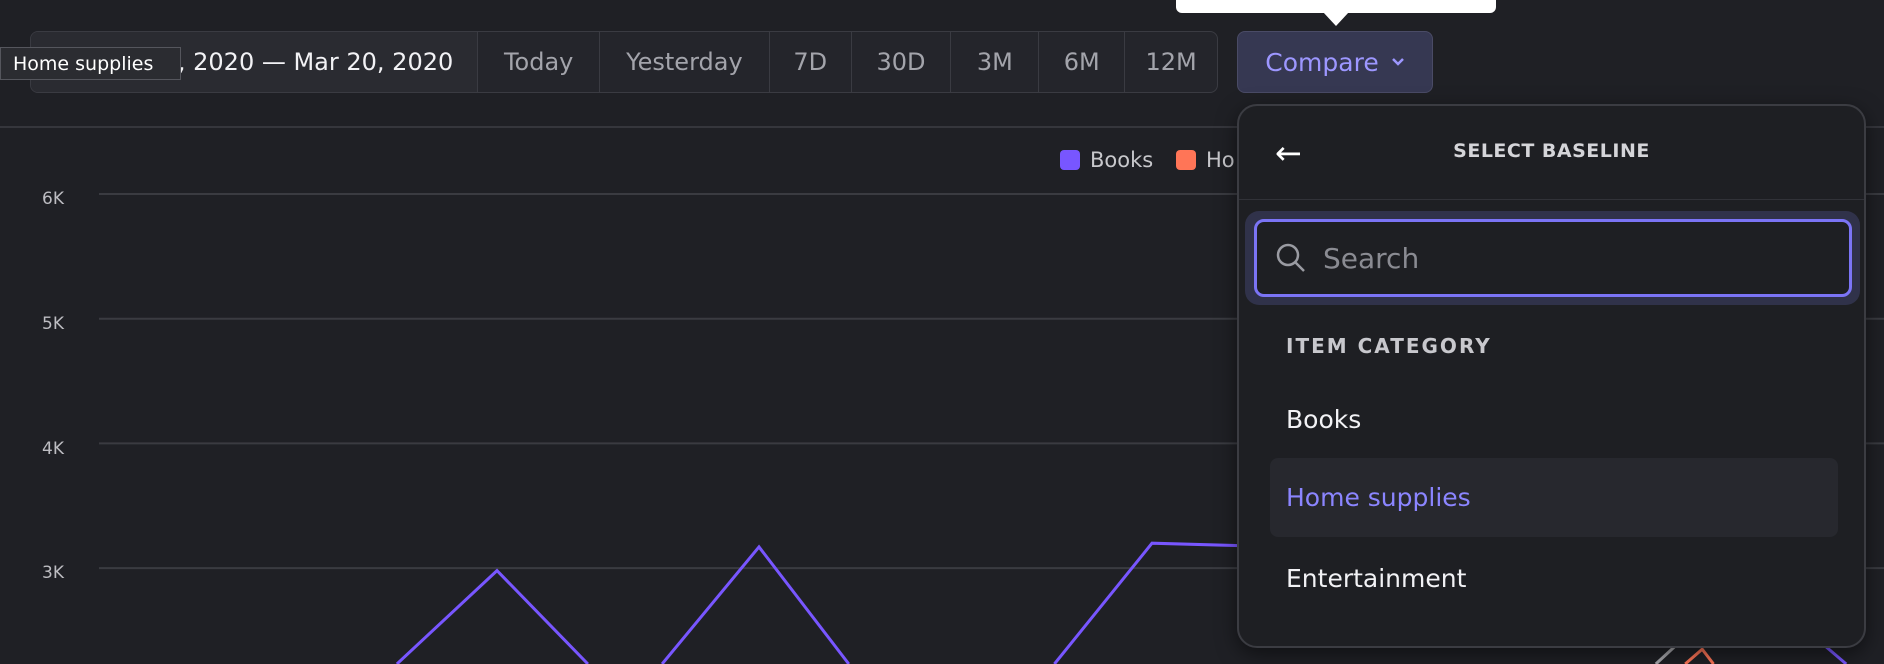  I want to click on legend-home-supplies: Ho, so click(1205, 160).